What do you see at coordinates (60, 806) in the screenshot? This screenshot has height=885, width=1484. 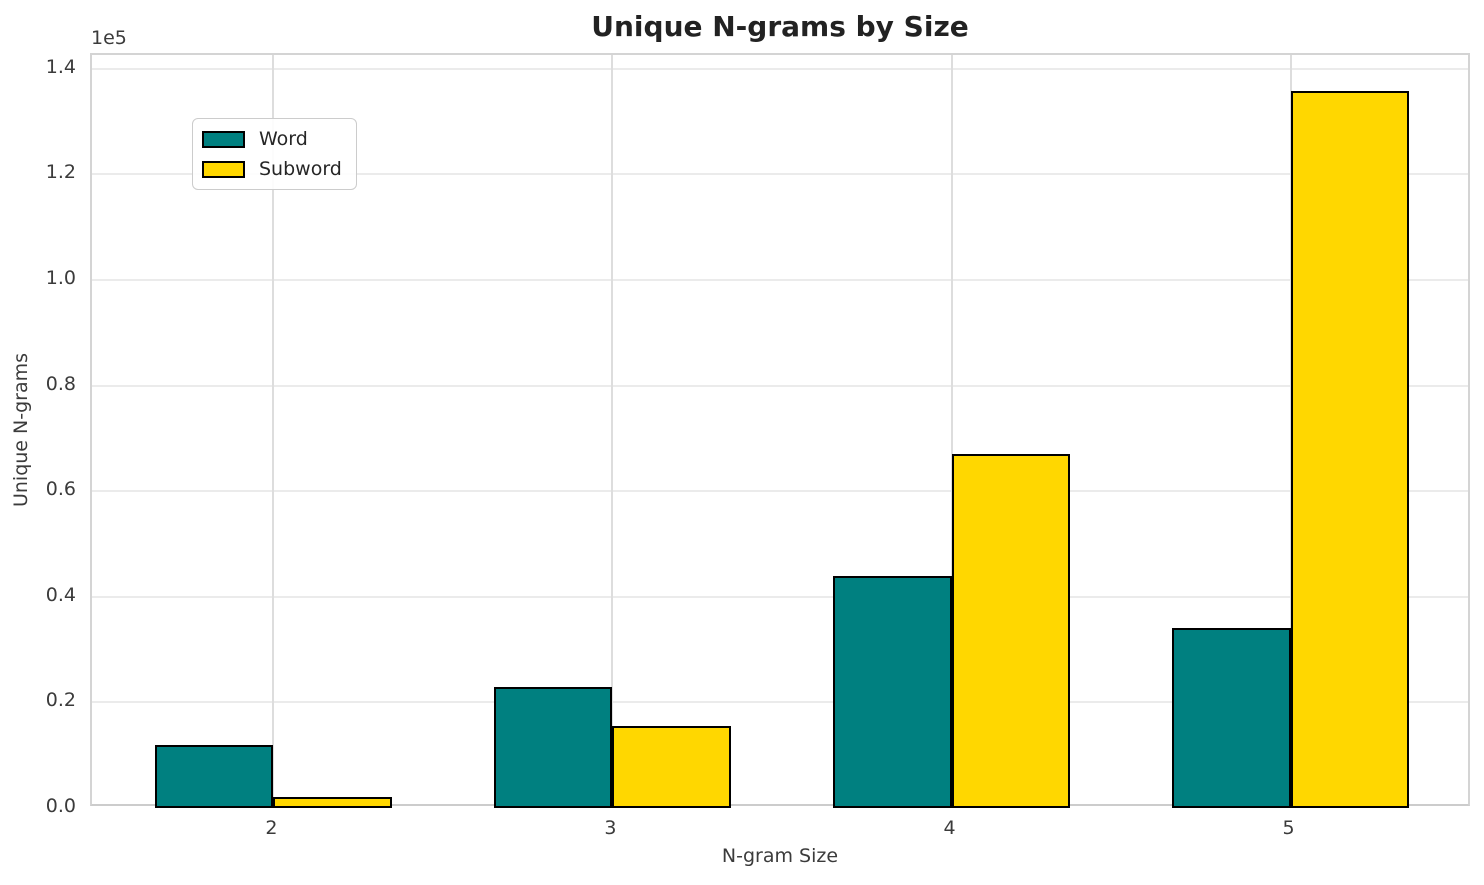 I see `y-tick-label: 0.0` at bounding box center [60, 806].